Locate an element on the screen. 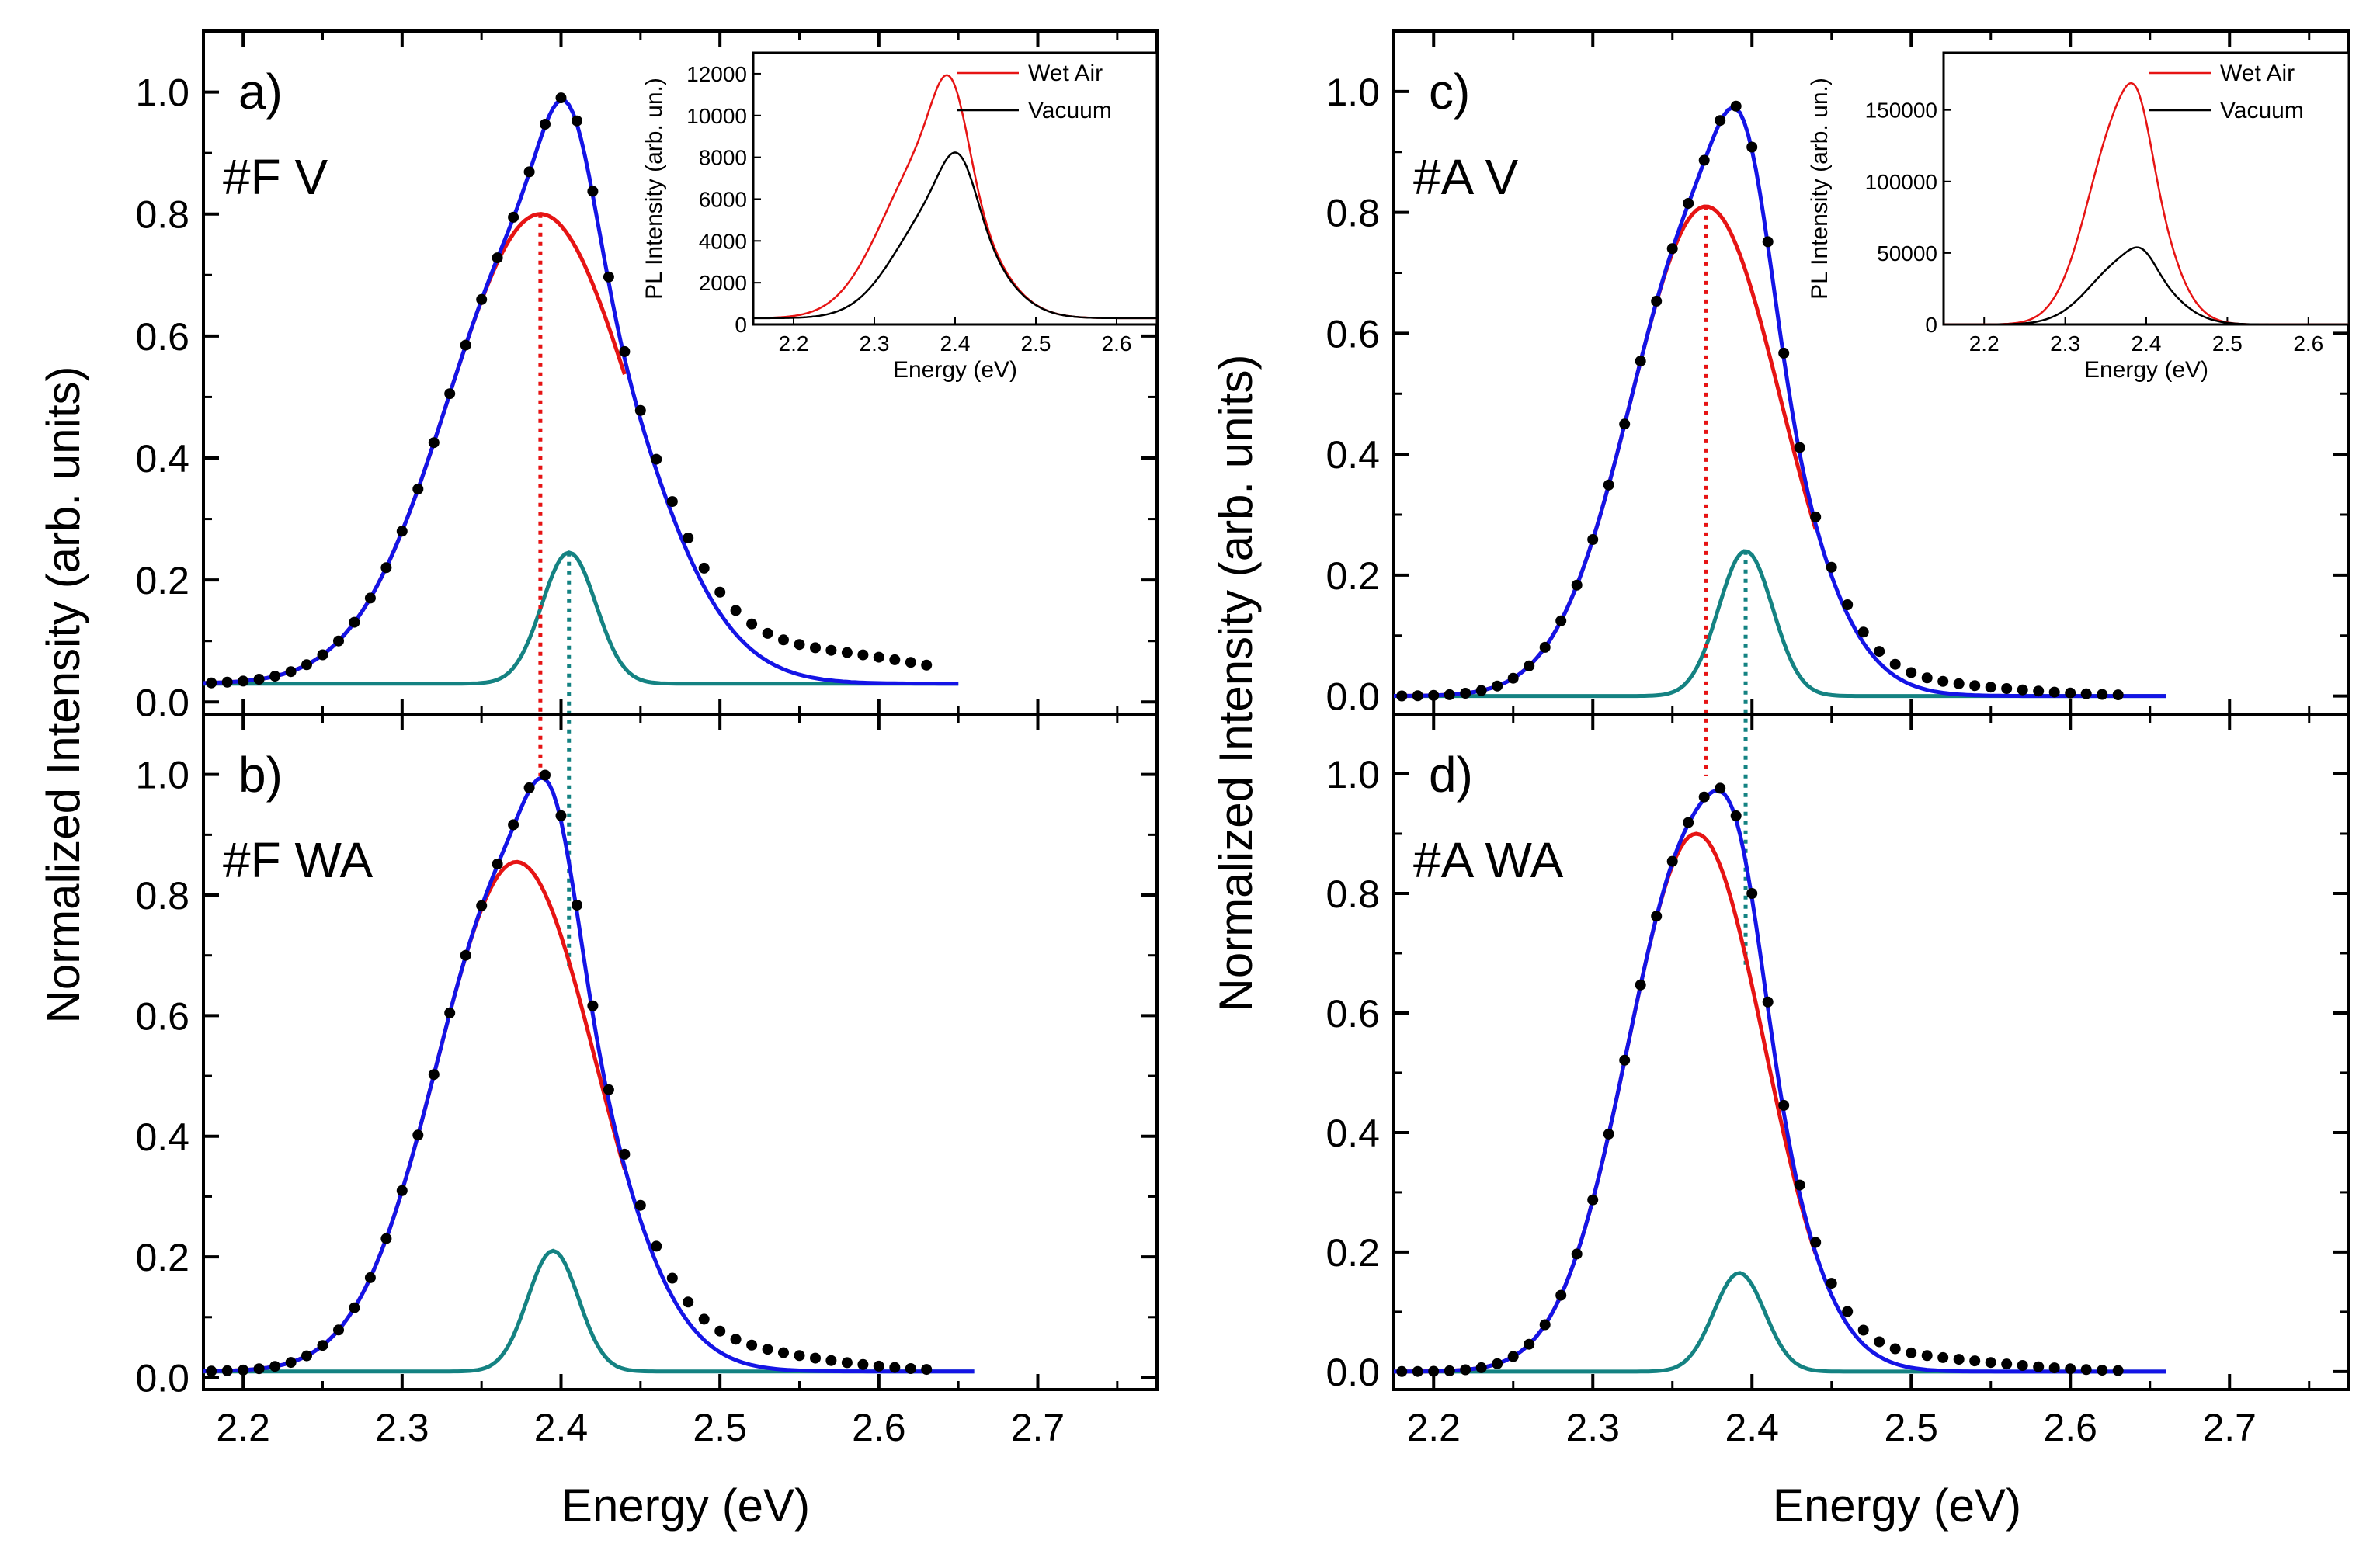 The width and height of the screenshot is (2380, 1544). x-tick-label-d: 2.4 is located at coordinates (1752, 1427).